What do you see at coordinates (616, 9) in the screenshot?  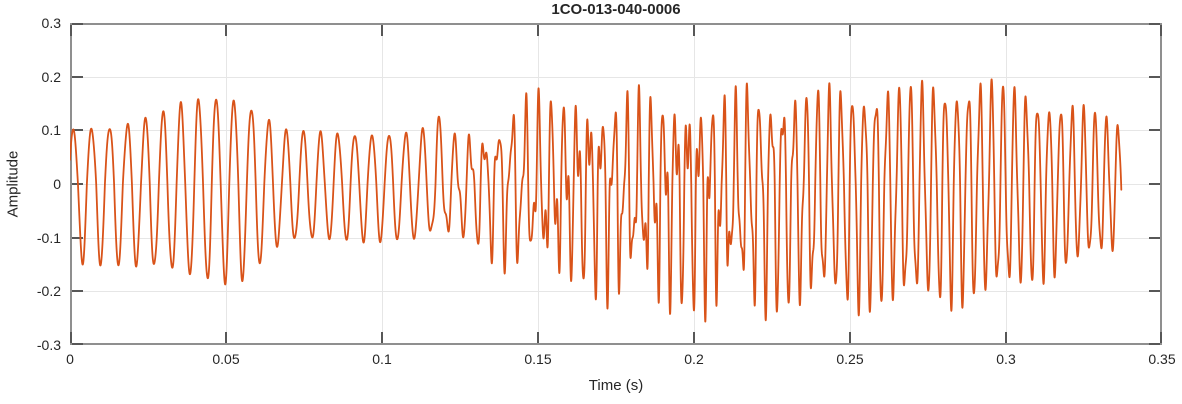 I see `chart-title: 1CO-013-040-0006` at bounding box center [616, 9].